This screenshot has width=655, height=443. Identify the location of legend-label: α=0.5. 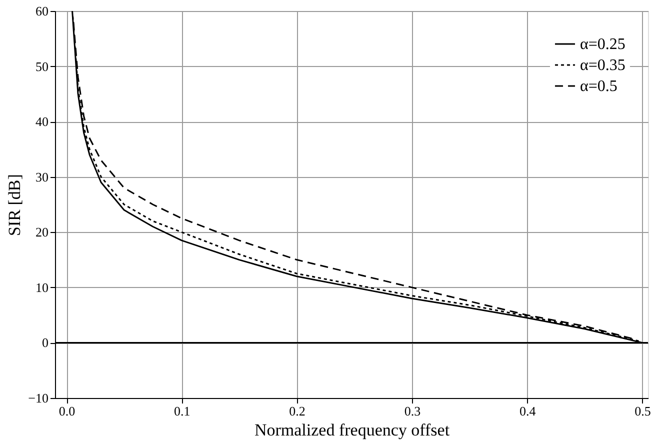
(599, 86).